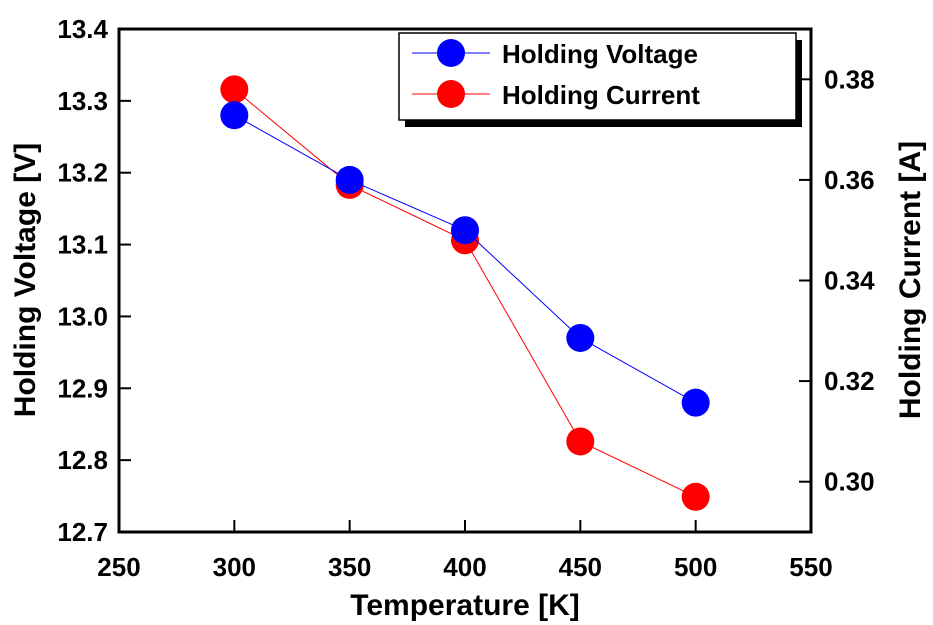 Image resolution: width=933 pixels, height=625 pixels. I want to click on x-tick-label: 450, so click(580, 567).